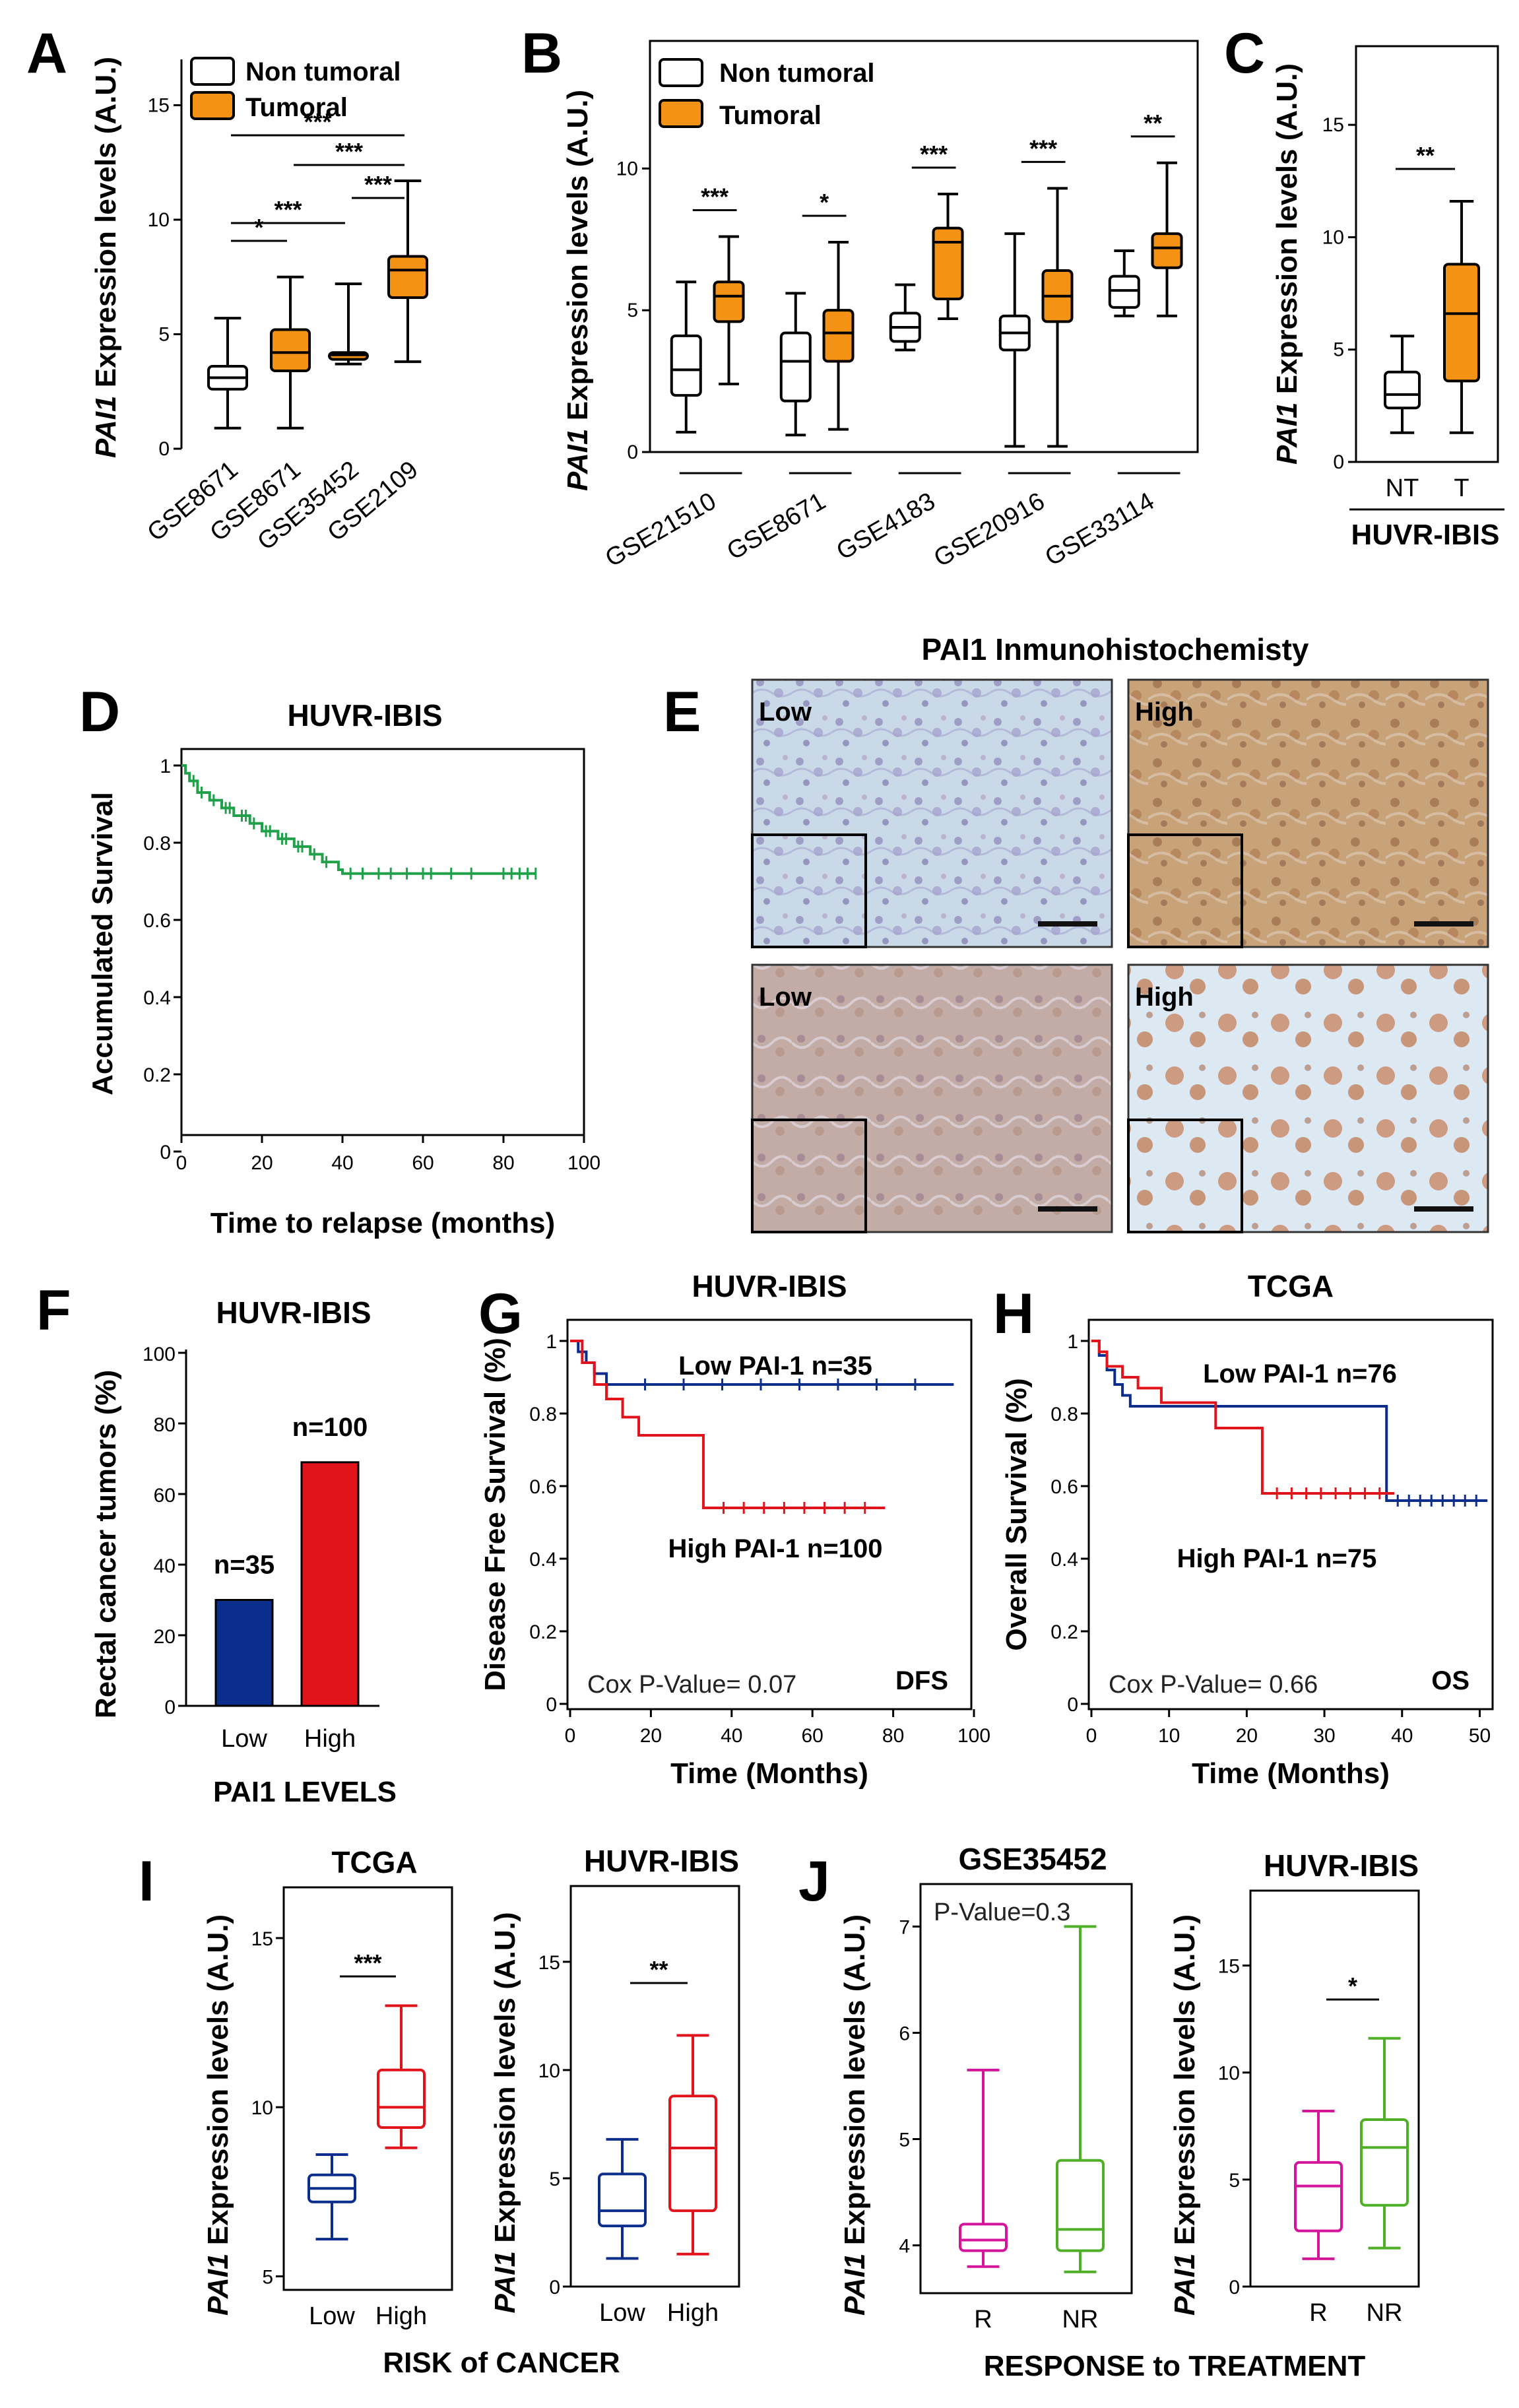 The image size is (1519, 2408). Describe the element at coordinates (855, 2084) in the screenshot. I see `panel-j-gse-ylabel-rest: Expression levels (A.U.)` at that location.